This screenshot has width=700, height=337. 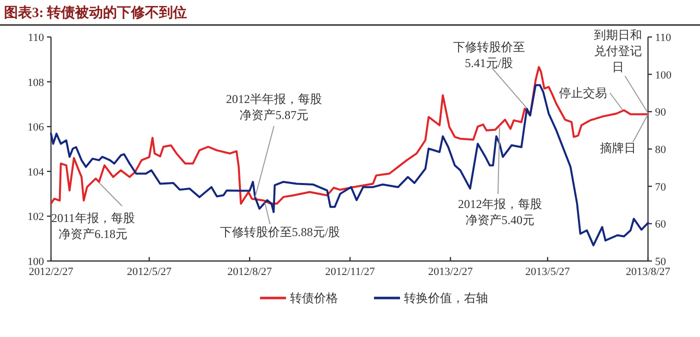 I want to click on y2-tick-label: 60, so click(x=660, y=224).